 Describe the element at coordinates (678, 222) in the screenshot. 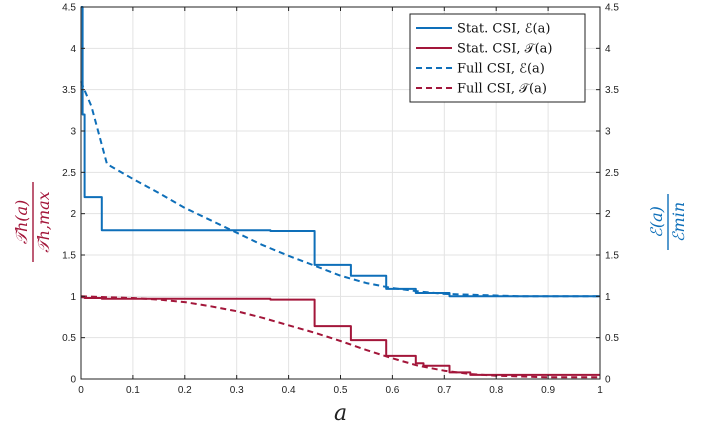

I see `y-axis-label-right-denominator: ℰmin` at that location.